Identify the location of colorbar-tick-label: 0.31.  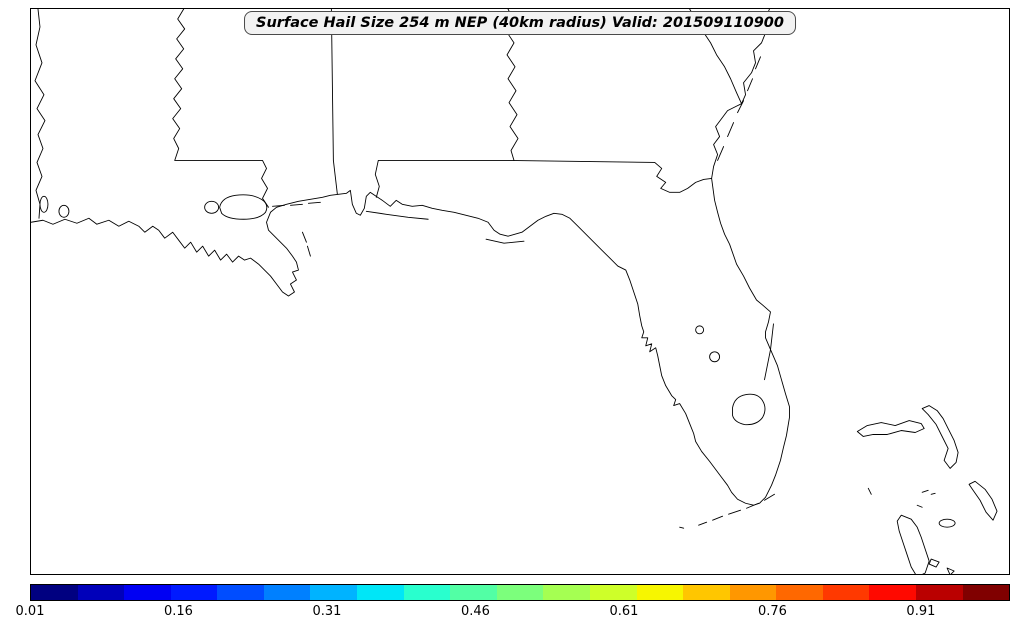
(327, 611).